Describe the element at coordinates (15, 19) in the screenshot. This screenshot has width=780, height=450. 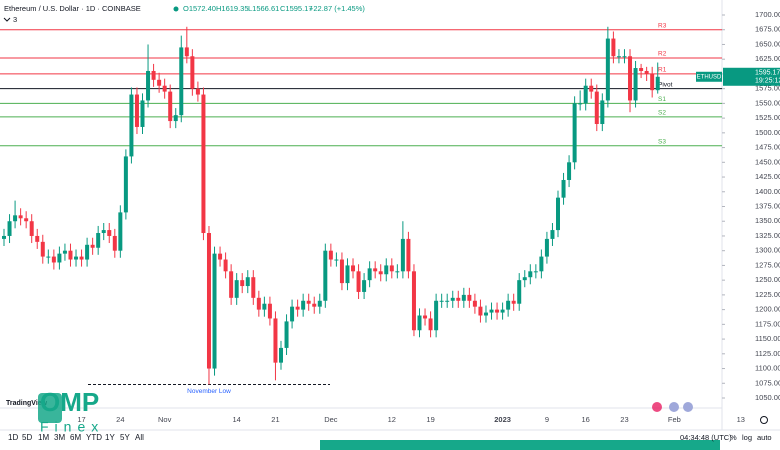
I see `indicator-count: 3` at that location.